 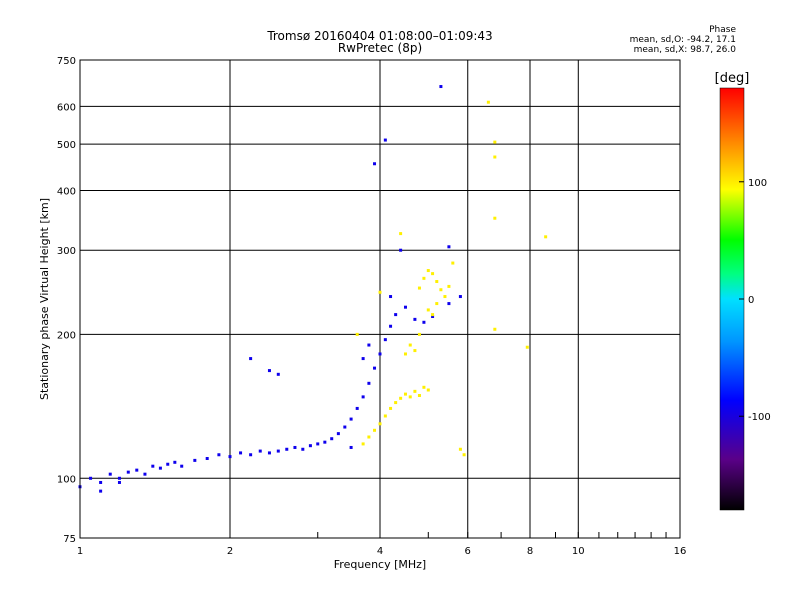 What do you see at coordinates (66, 479) in the screenshot?
I see `y-tick-label: 100` at bounding box center [66, 479].